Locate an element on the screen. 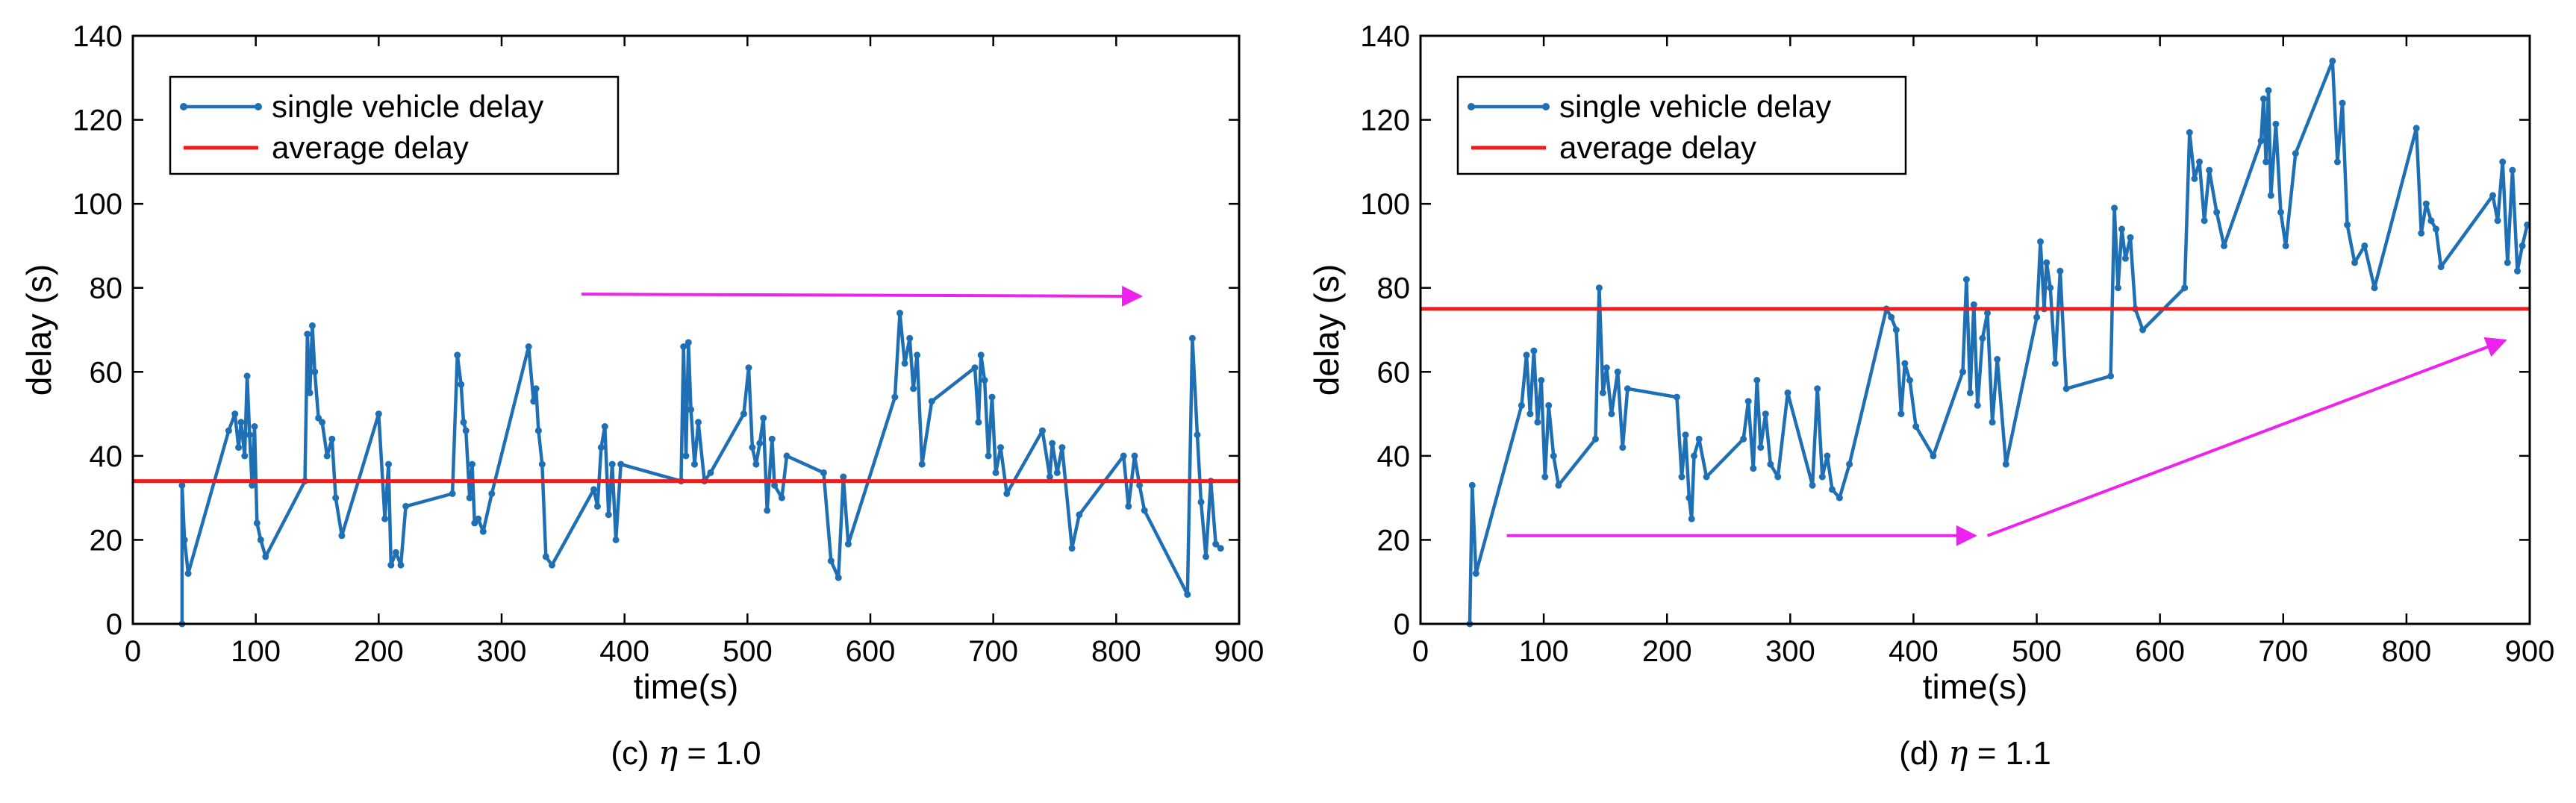 The height and width of the screenshot is (803, 2576). x-tick-label: 400 is located at coordinates (624, 651).